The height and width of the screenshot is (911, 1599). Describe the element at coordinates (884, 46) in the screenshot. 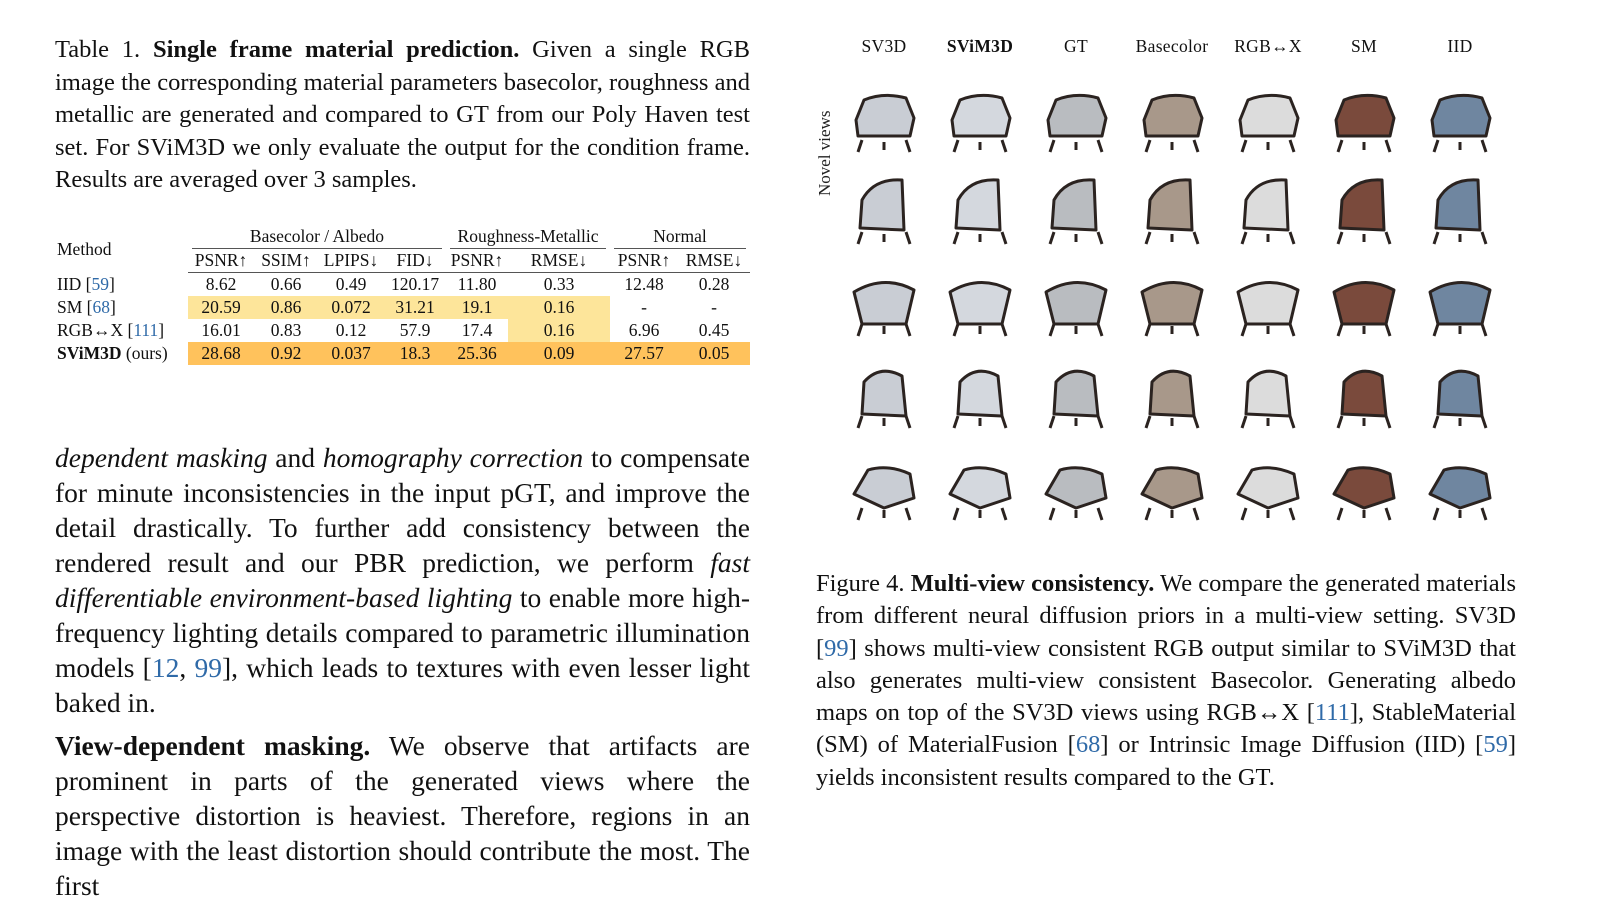

I see `col-label: SV3D` at that location.